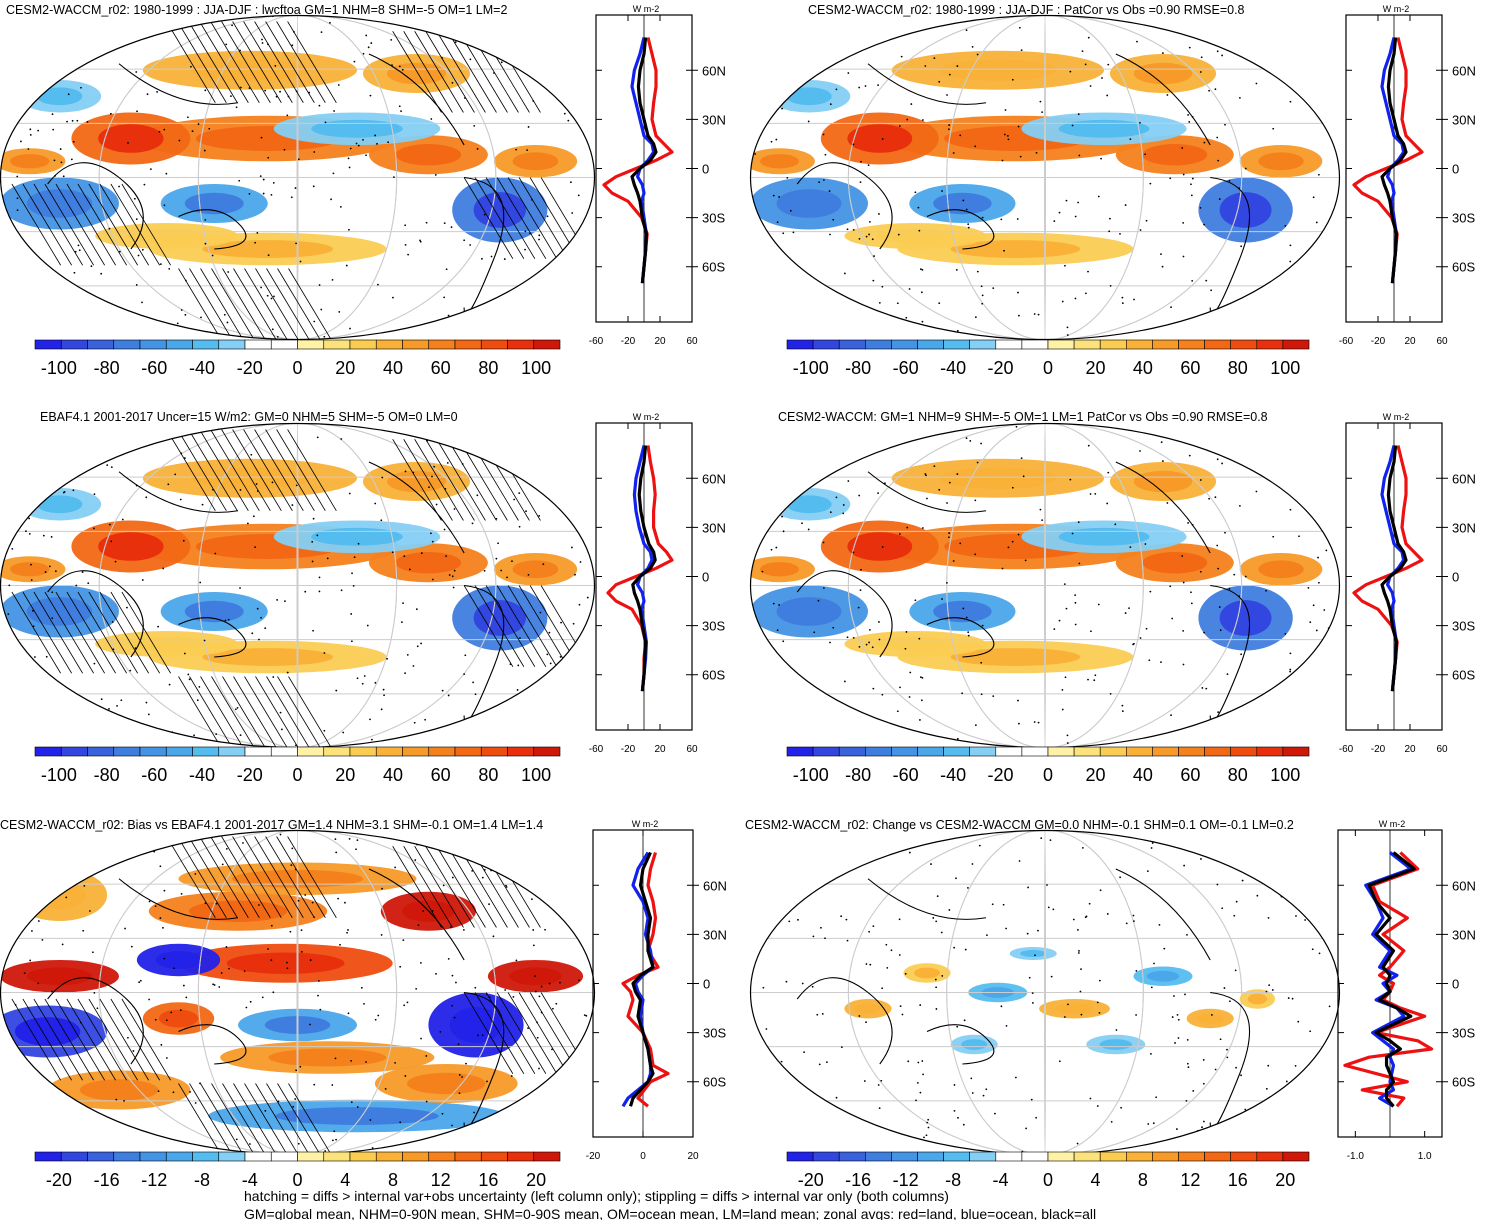 Image resolution: width=1488 pixels, height=1220 pixels. I want to click on colorbar-tick-label: 0, so click(1048, 775).